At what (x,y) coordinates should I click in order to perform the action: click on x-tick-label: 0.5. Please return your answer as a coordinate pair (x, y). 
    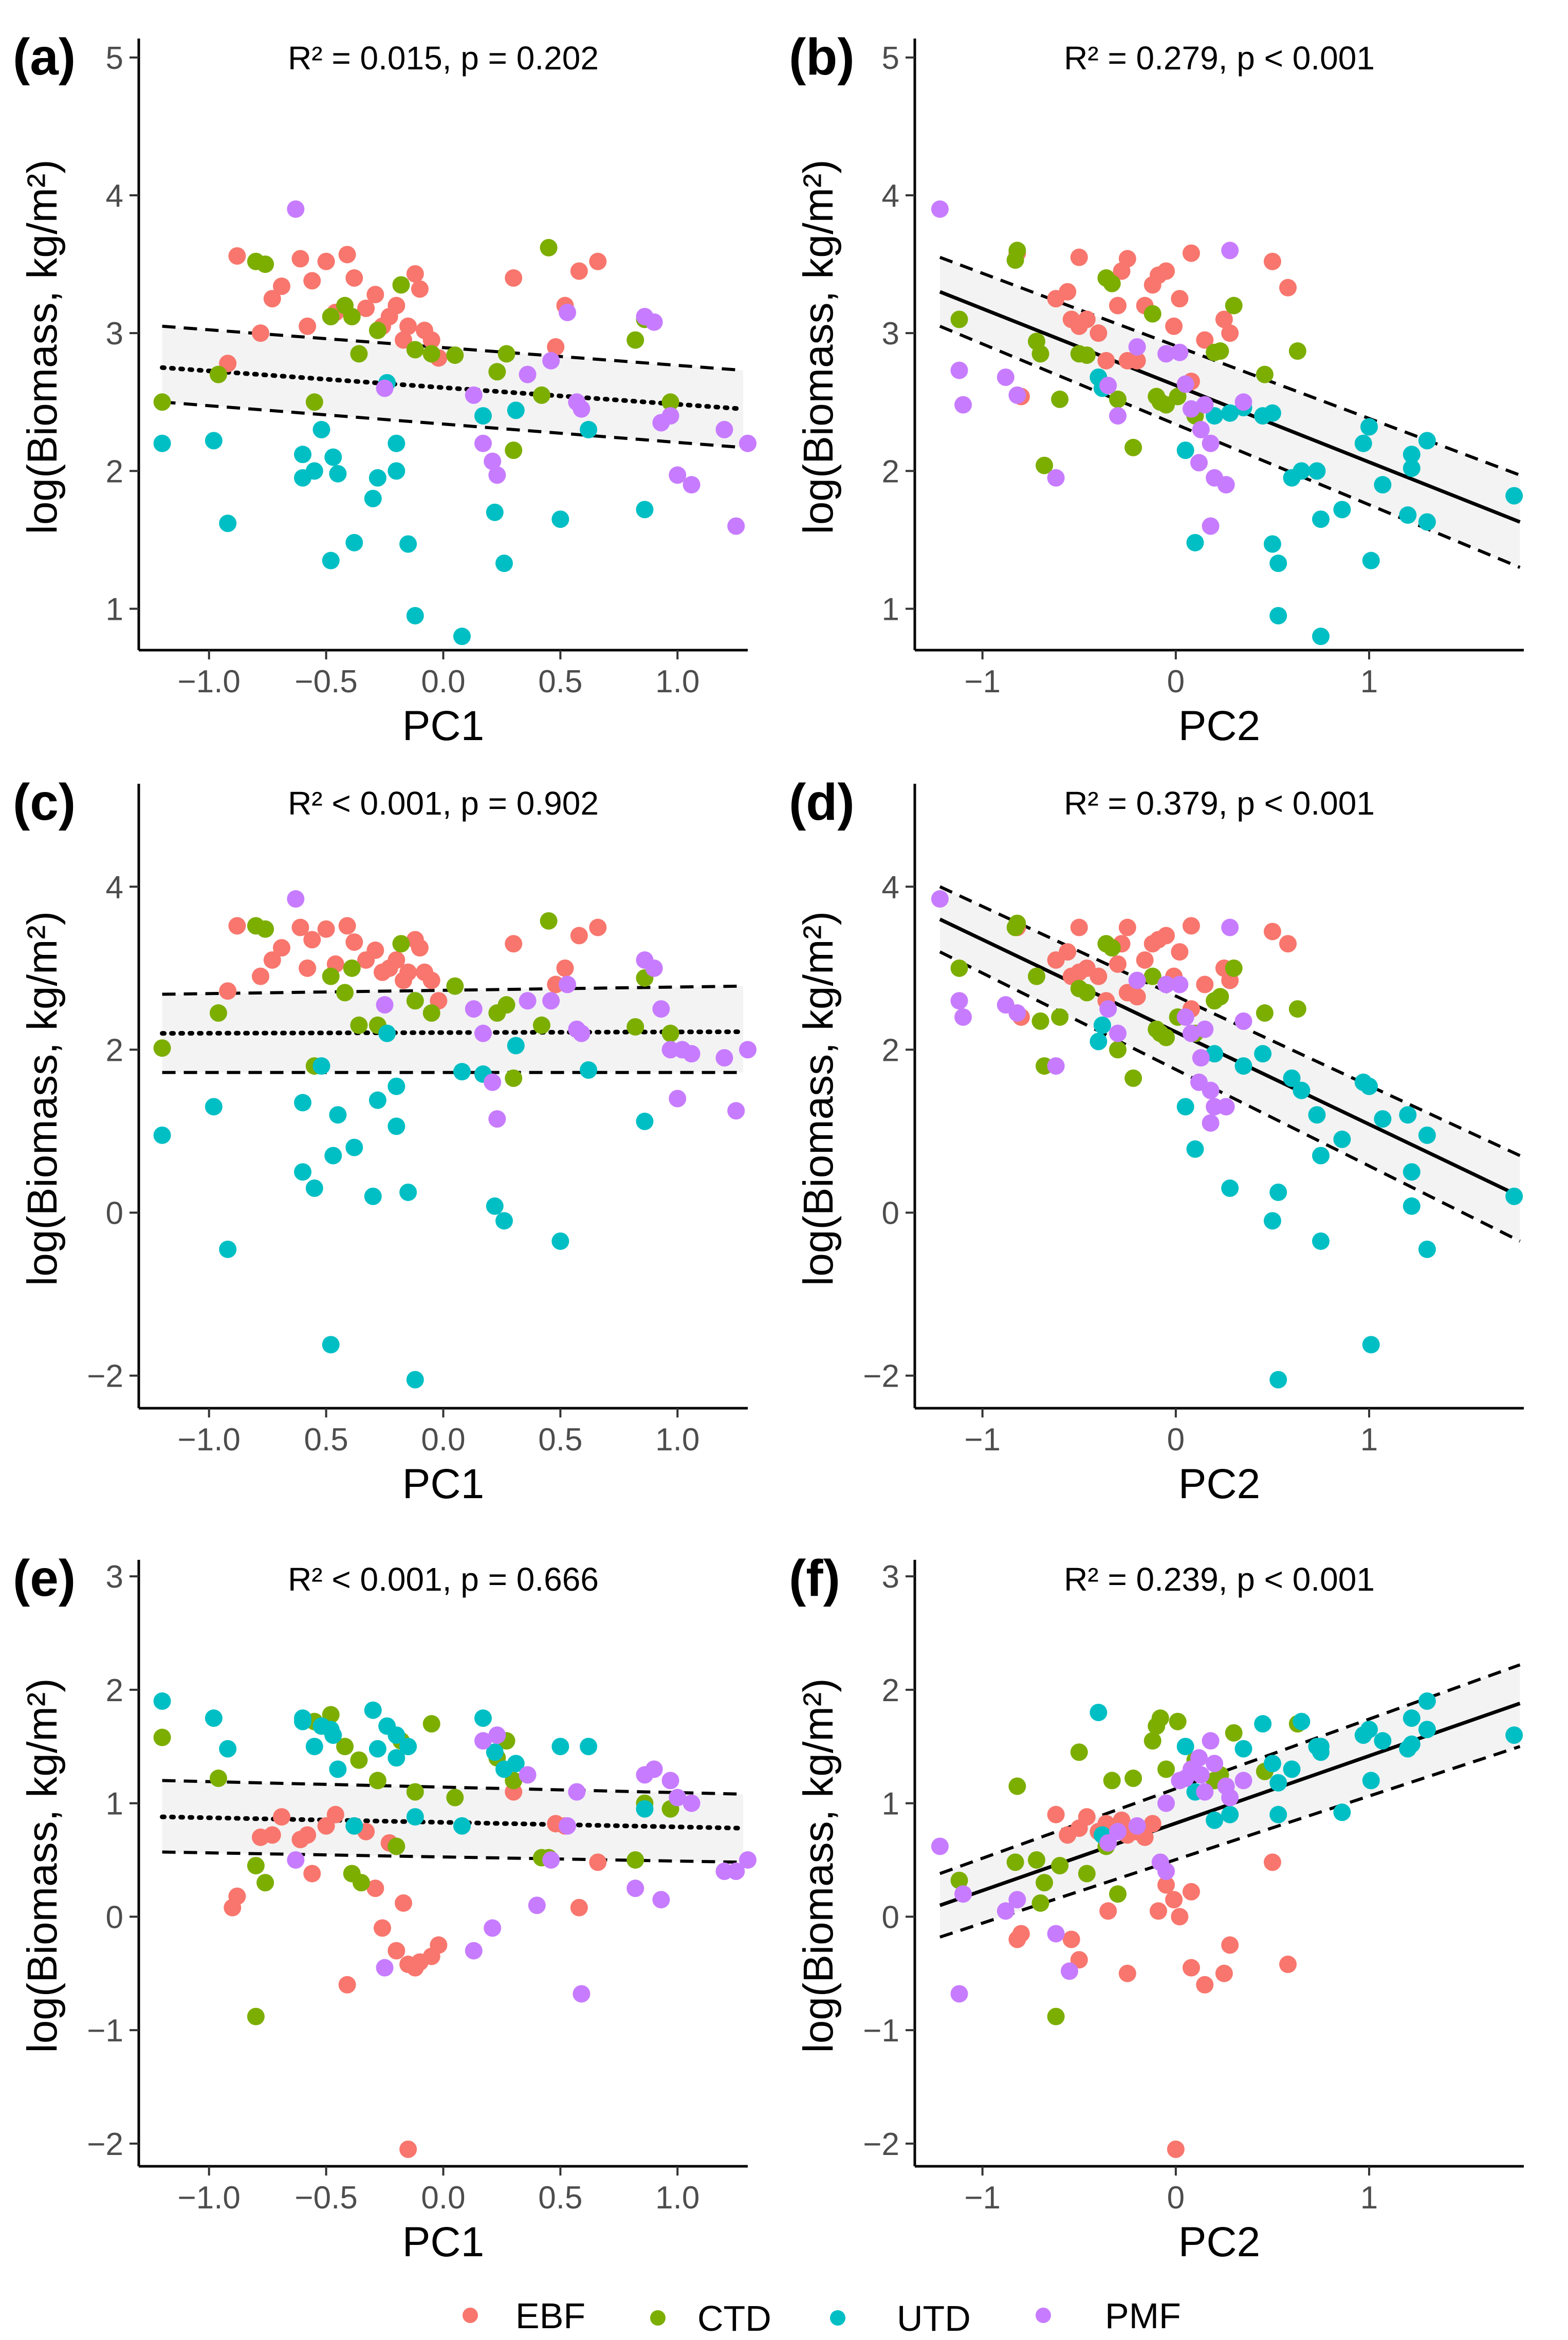
    Looking at the image, I should click on (560, 1440).